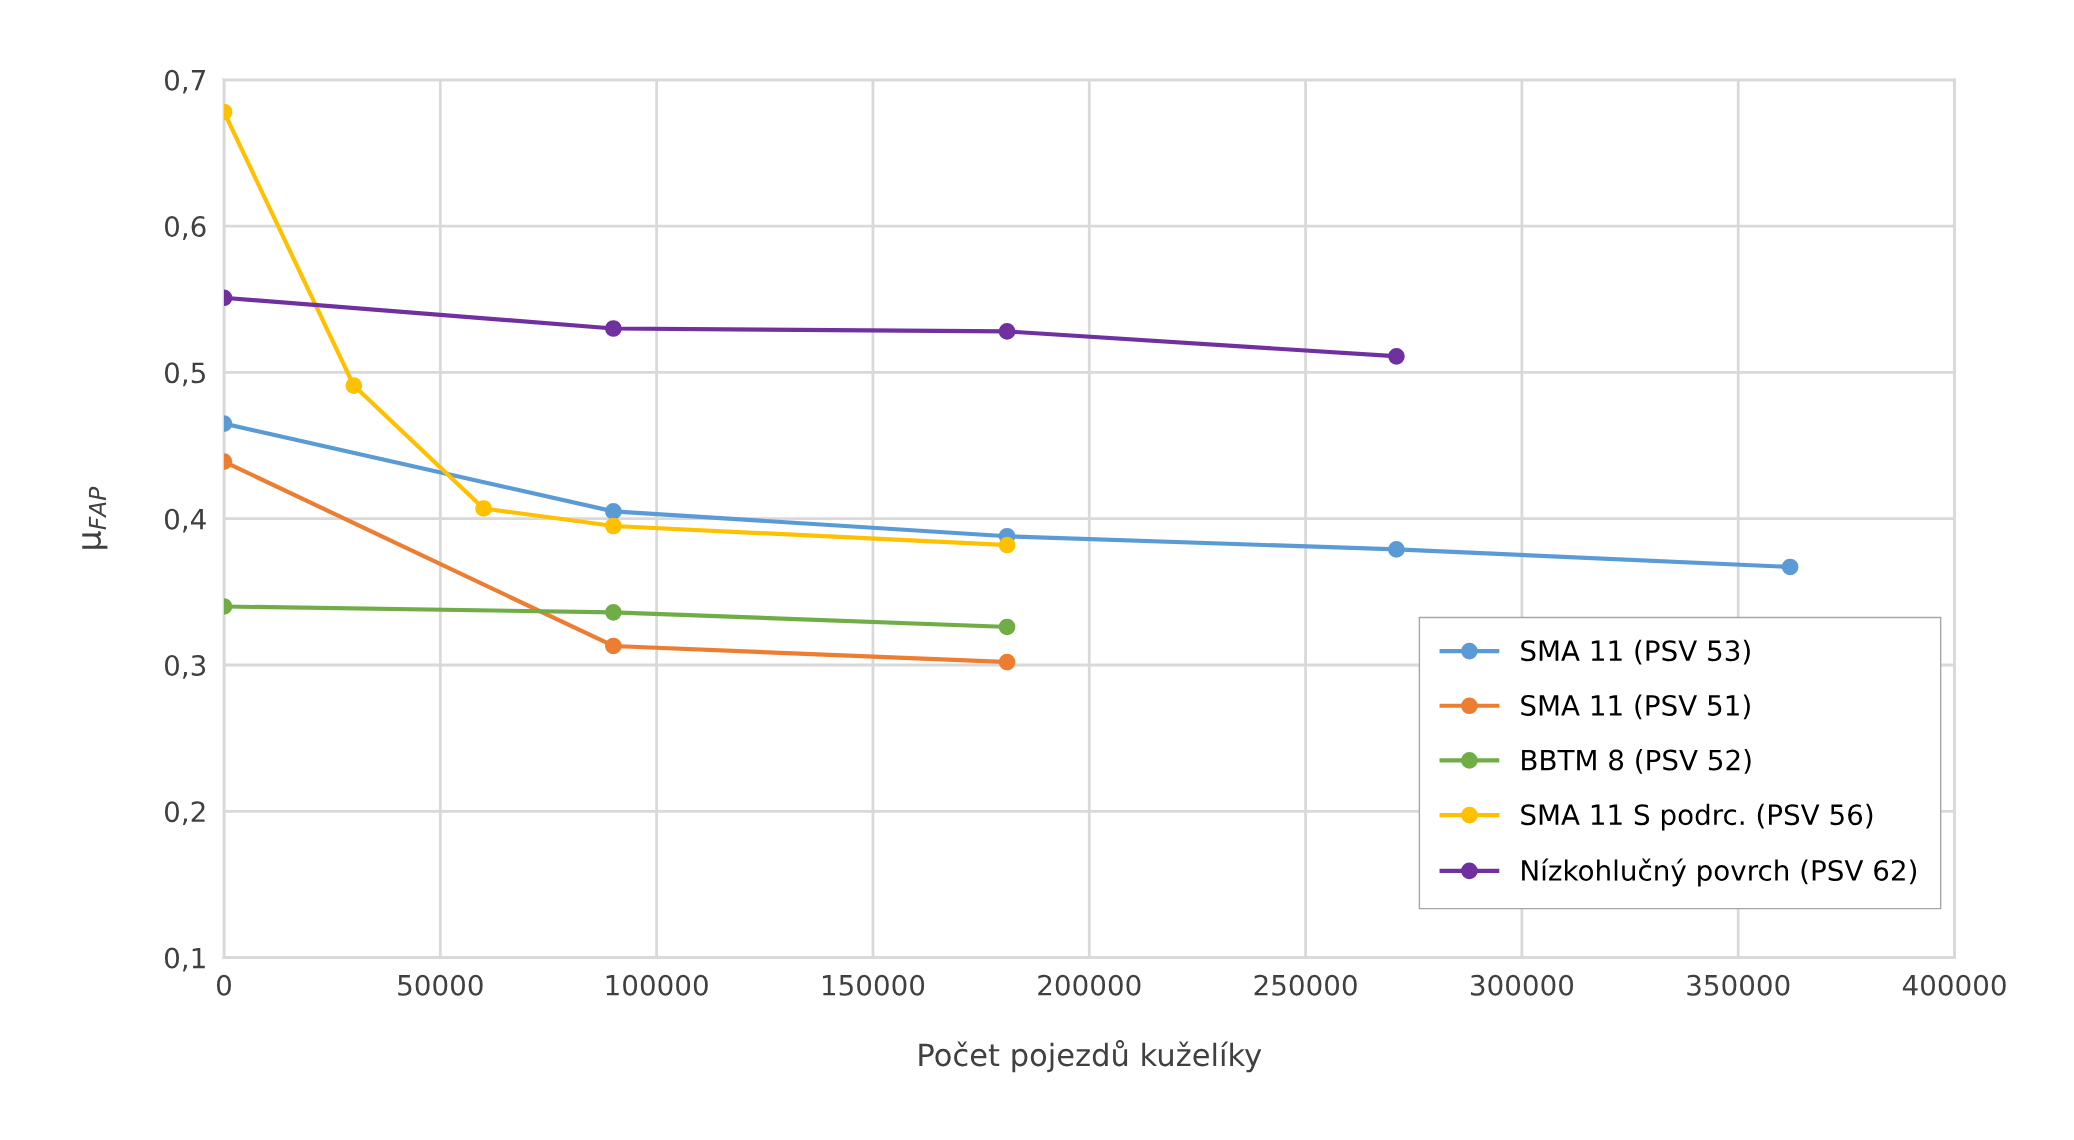 The height and width of the screenshot is (1140, 2074). What do you see at coordinates (440, 985) in the screenshot?
I see `x-tick-label: 50000` at bounding box center [440, 985].